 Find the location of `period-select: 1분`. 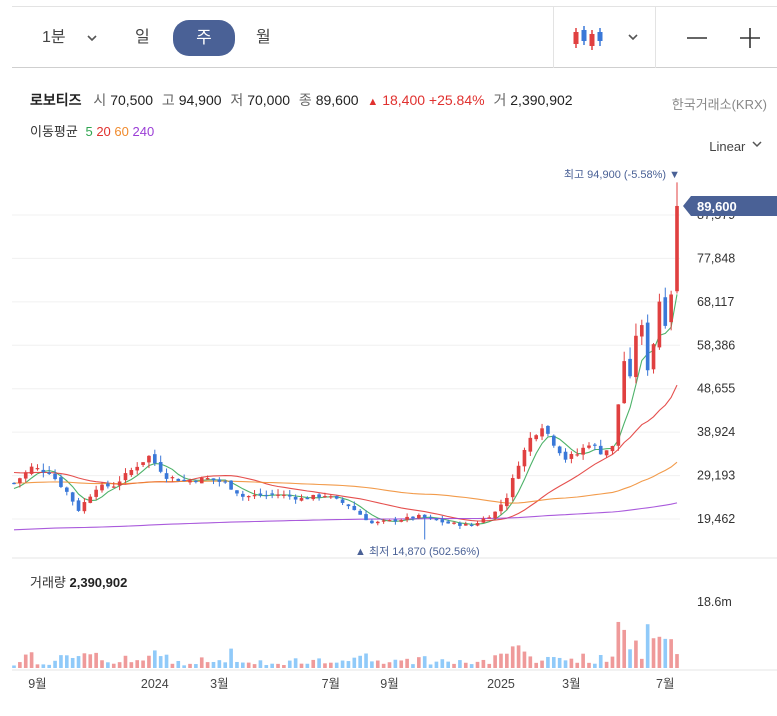

period-select: 1분 is located at coordinates (54, 37).